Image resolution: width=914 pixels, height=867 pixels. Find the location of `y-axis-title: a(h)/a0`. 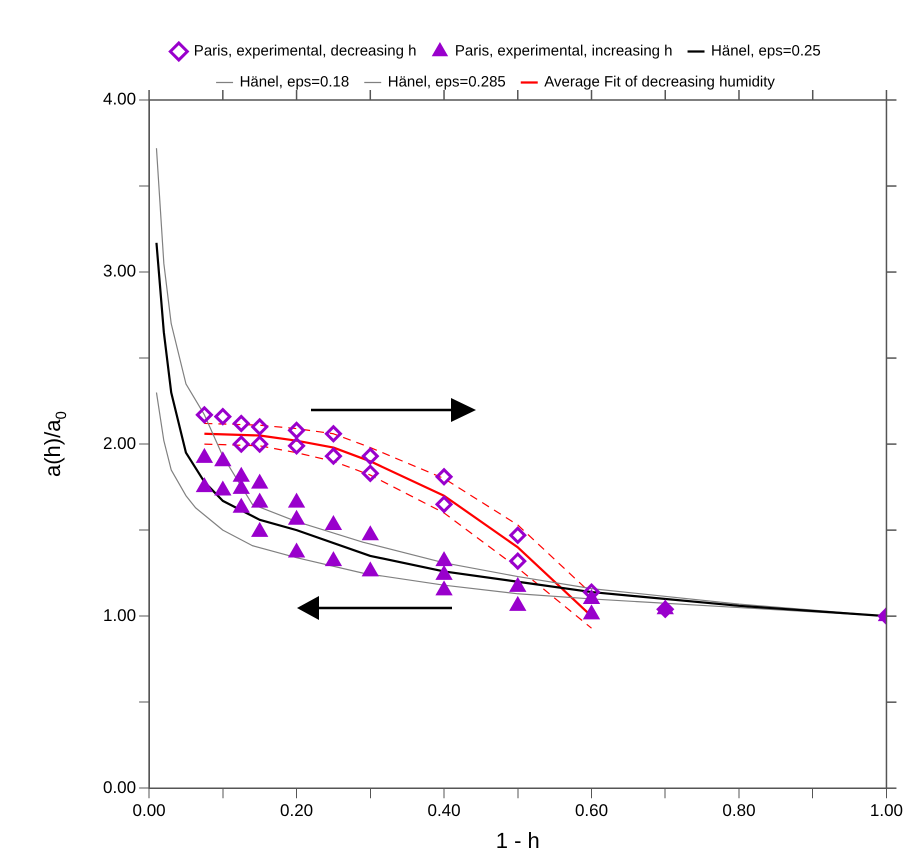

y-axis-title: a(h)/a0 is located at coordinates (55, 444).